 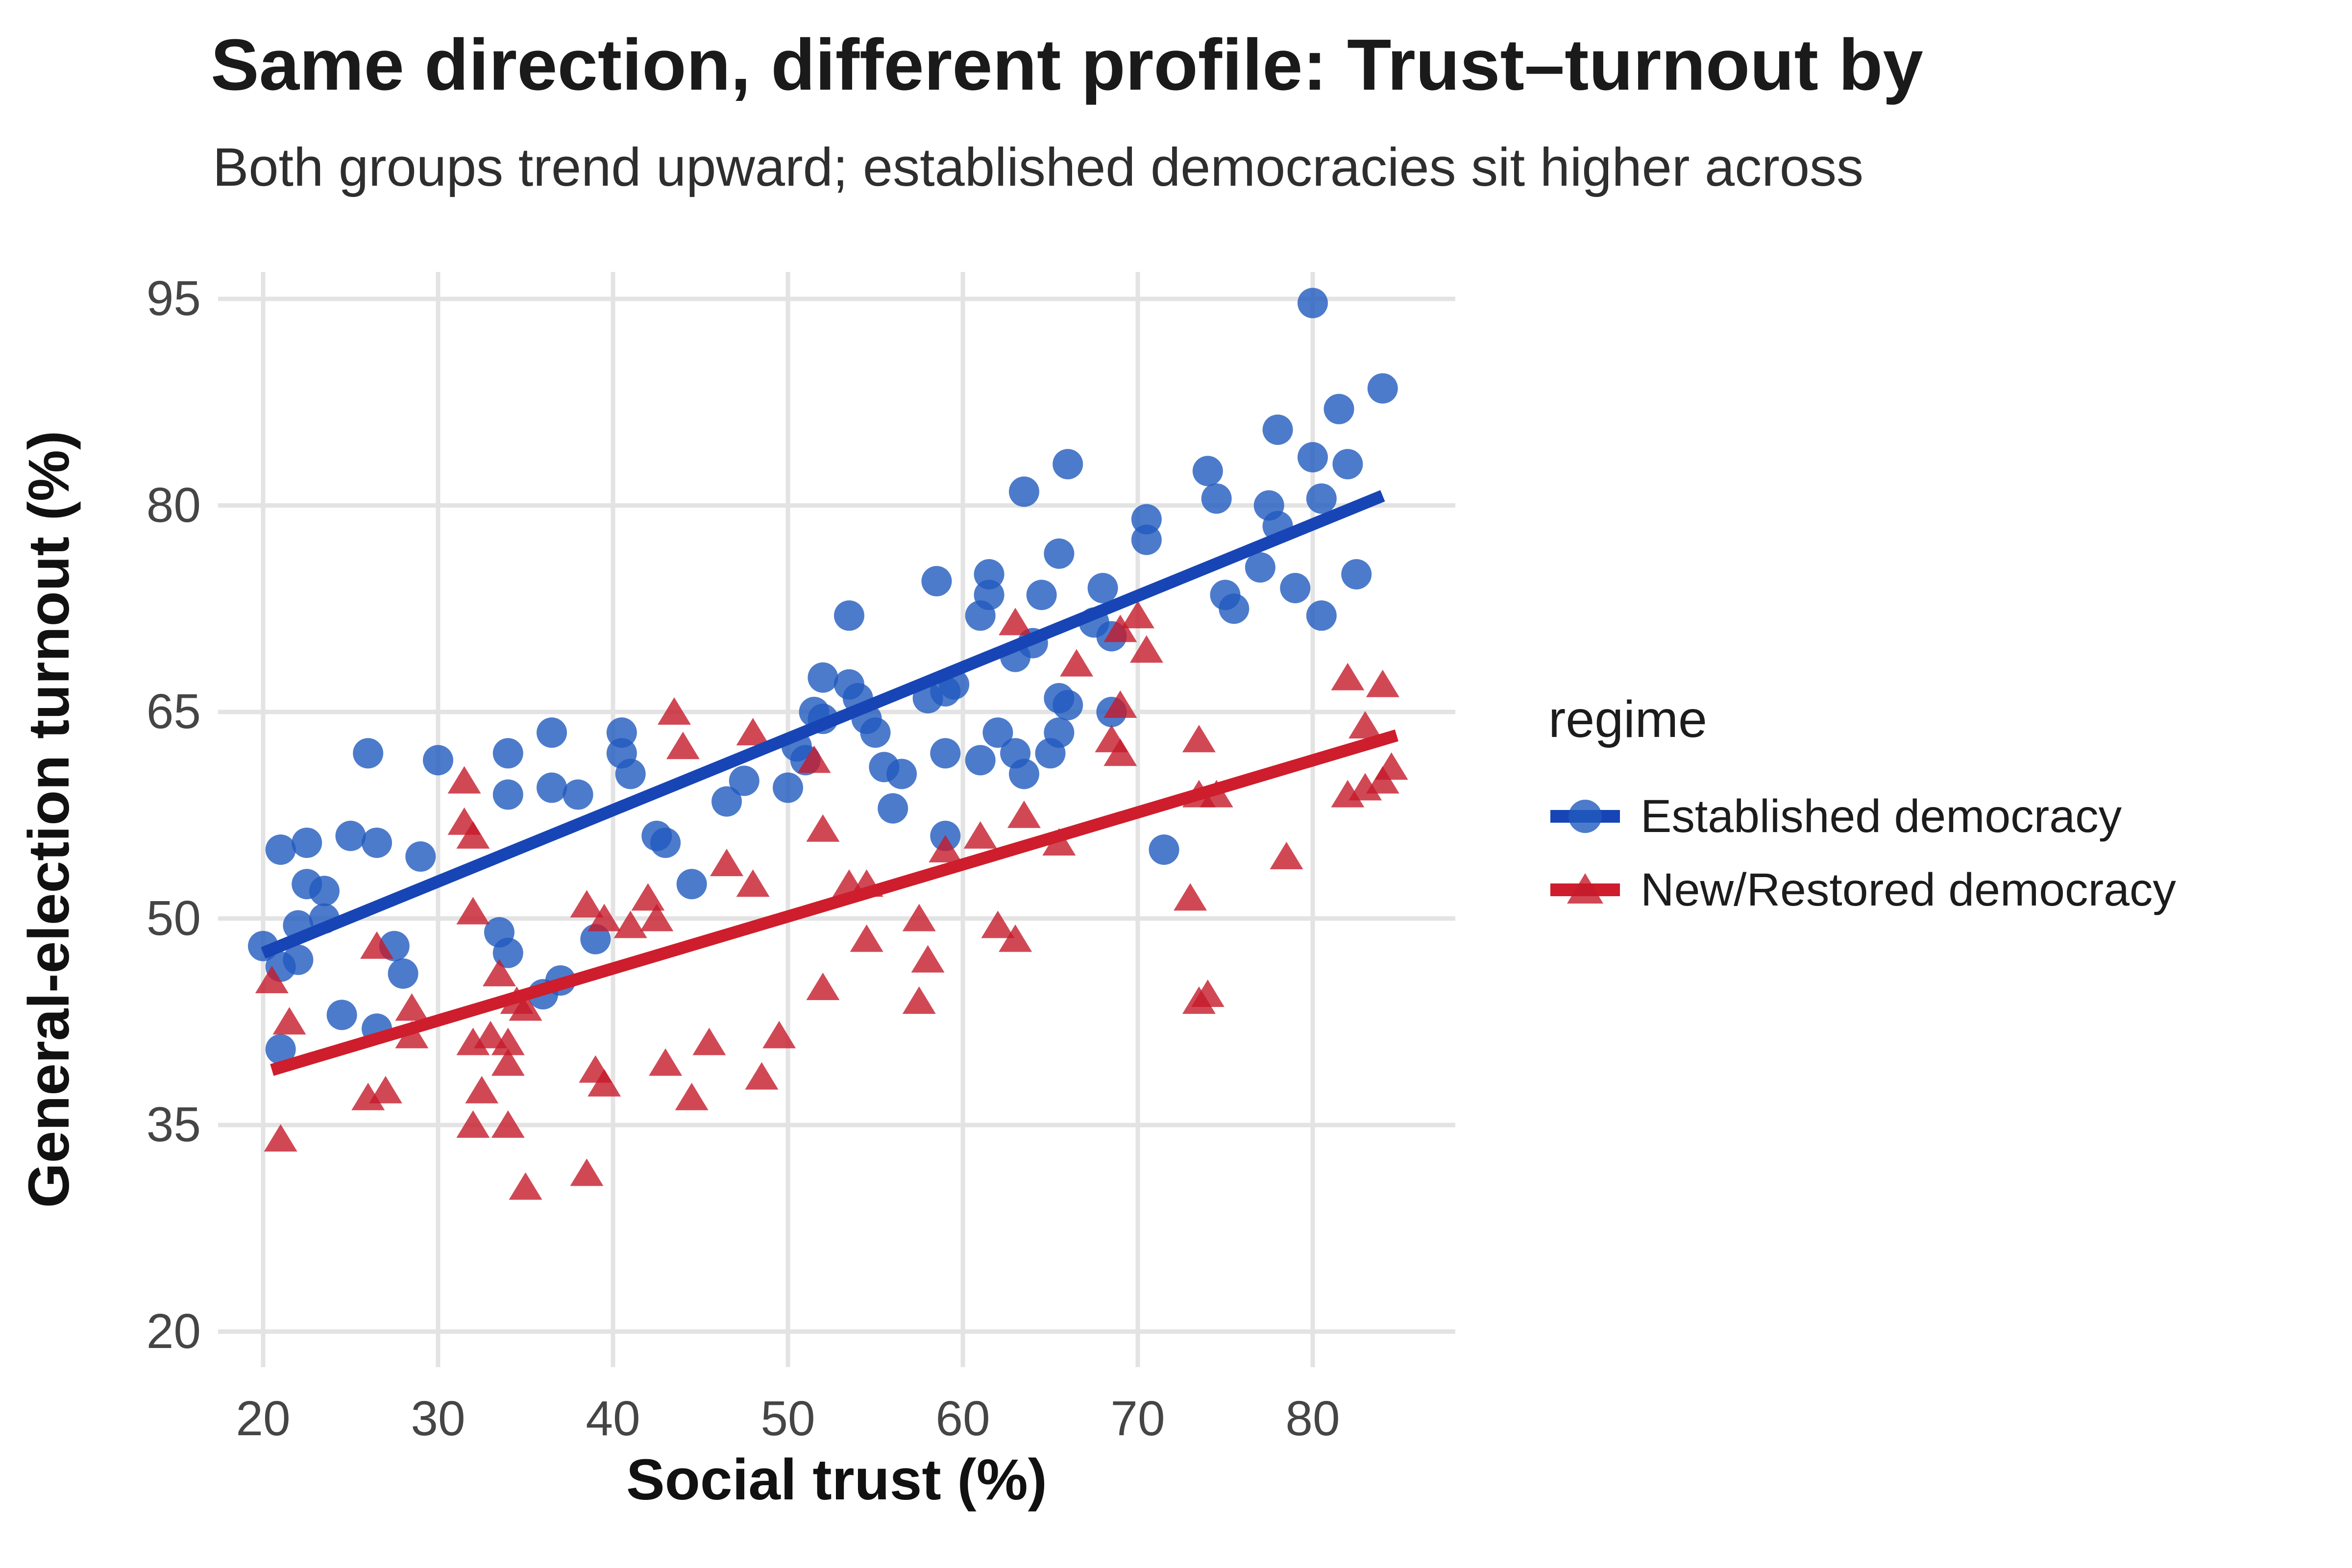 What do you see at coordinates (173, 298) in the screenshot?
I see `y-tick-95: 95` at bounding box center [173, 298].